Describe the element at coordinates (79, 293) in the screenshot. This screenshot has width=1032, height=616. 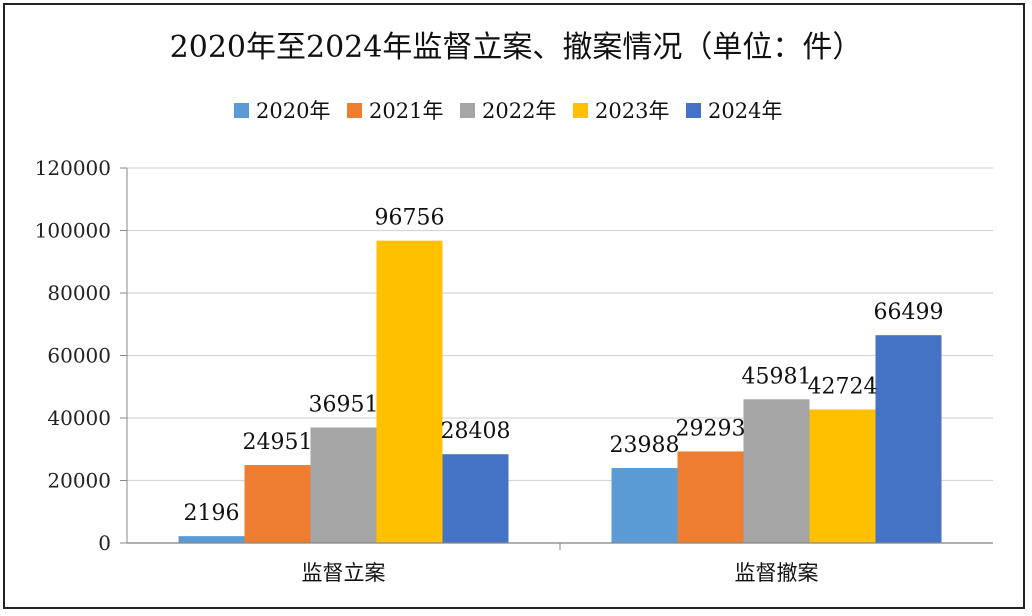
I see `y-tick-label: 80000` at that location.